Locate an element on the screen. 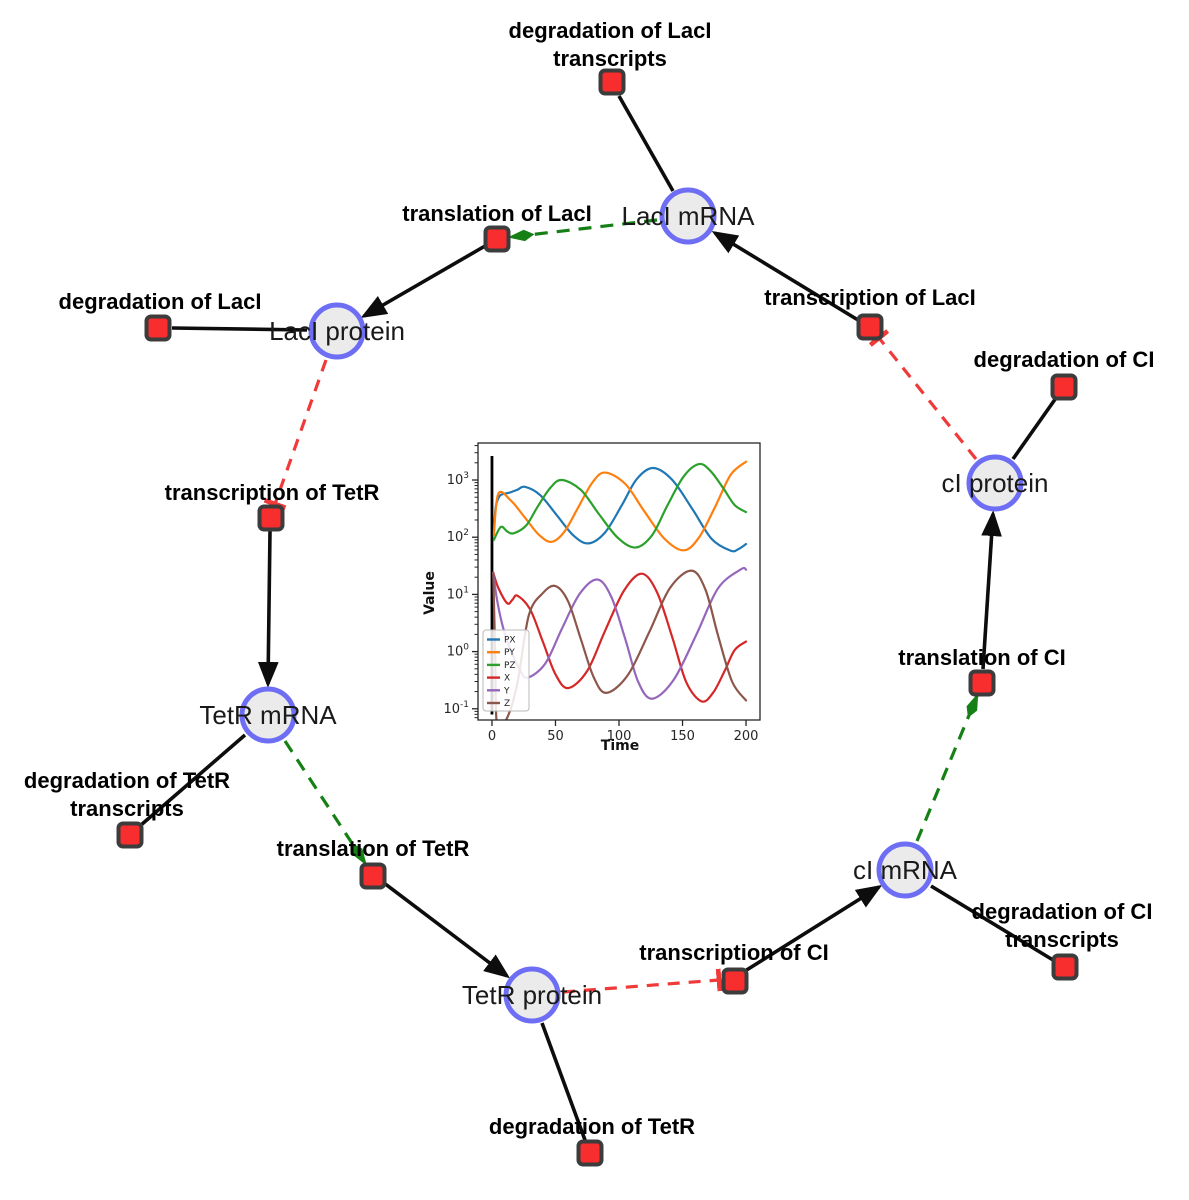 The width and height of the screenshot is (1189, 1200). series-line-Y is located at coordinates (620, 633).